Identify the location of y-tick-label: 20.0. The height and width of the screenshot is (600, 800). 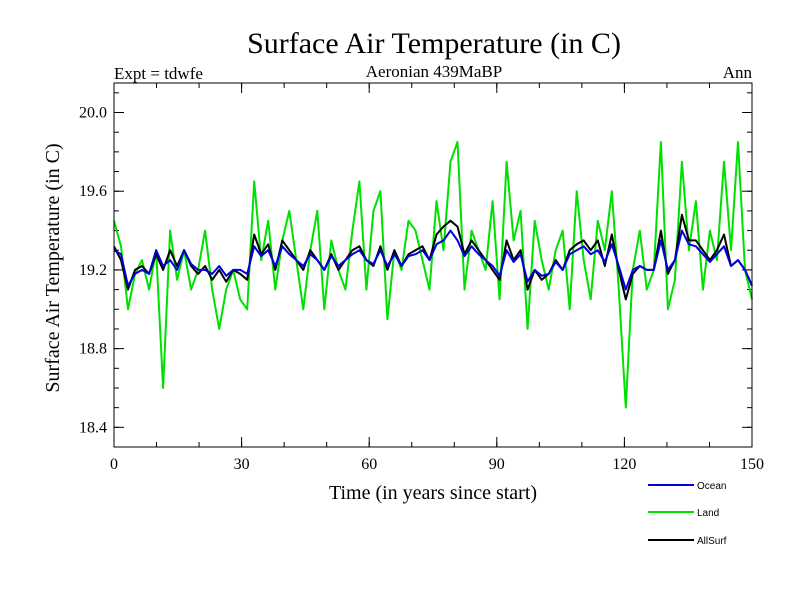
(93, 113).